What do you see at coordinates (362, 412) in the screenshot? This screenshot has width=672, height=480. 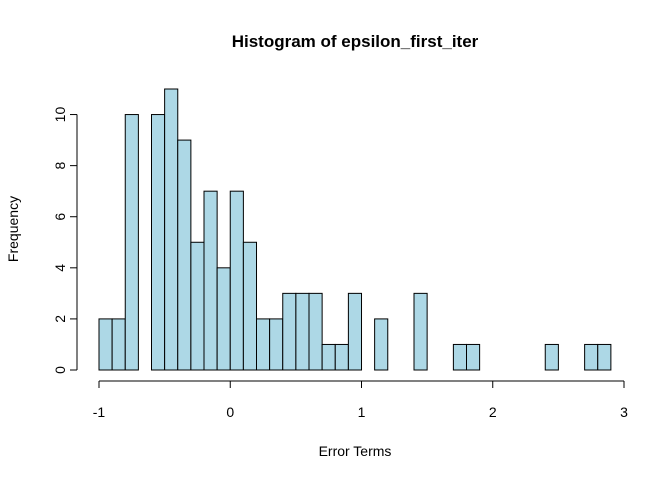 I see `x-tick-label: 1` at bounding box center [362, 412].